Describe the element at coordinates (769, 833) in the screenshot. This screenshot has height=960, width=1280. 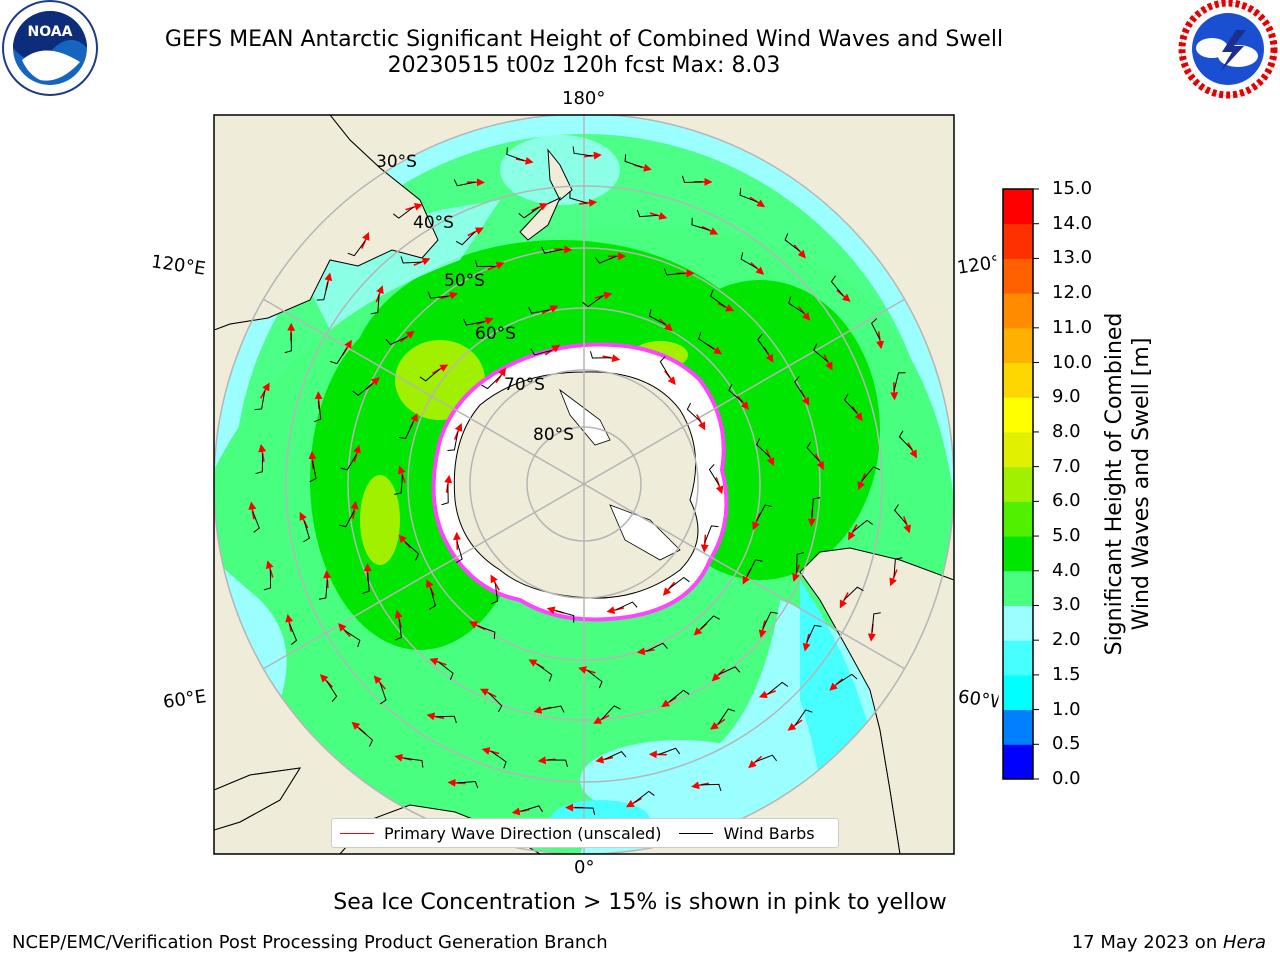
I see `legend-barb-label: Wind Barbs` at that location.